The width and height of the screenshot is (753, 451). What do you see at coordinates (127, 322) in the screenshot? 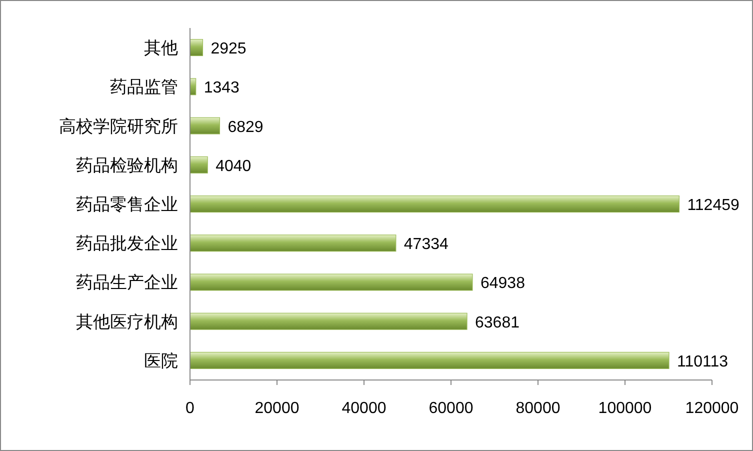
I see `y-tick-label: 其他医疗机构` at bounding box center [127, 322].